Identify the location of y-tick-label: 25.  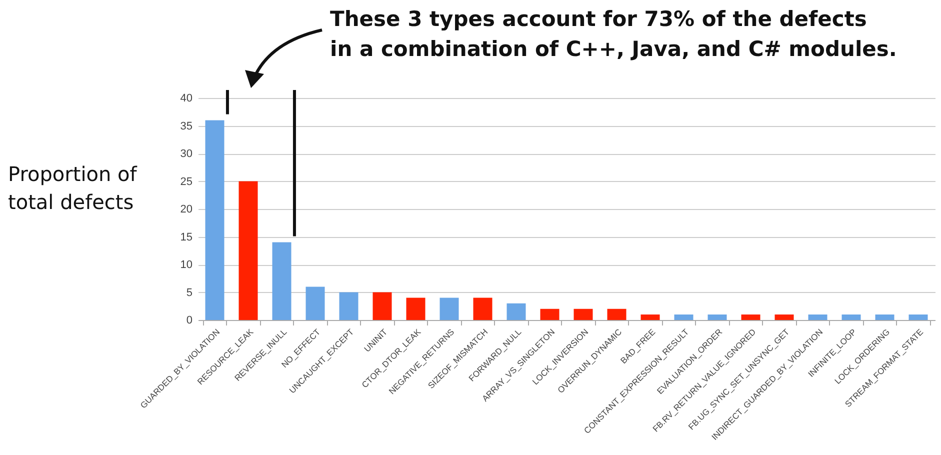
(186, 182).